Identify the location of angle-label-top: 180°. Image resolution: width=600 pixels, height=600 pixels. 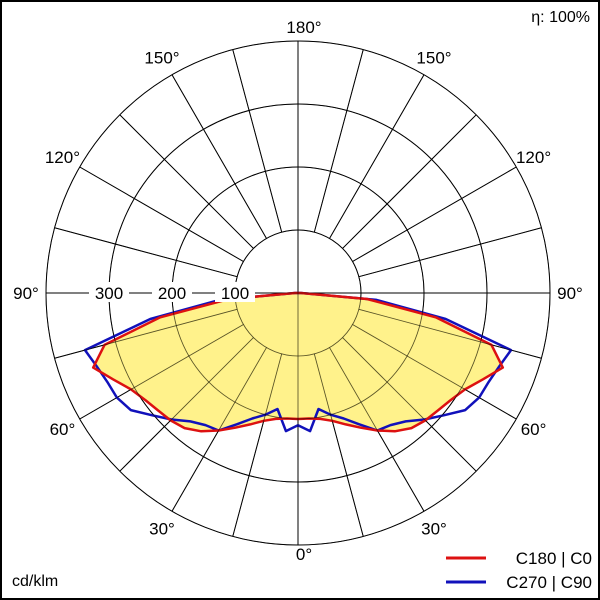
(303, 27).